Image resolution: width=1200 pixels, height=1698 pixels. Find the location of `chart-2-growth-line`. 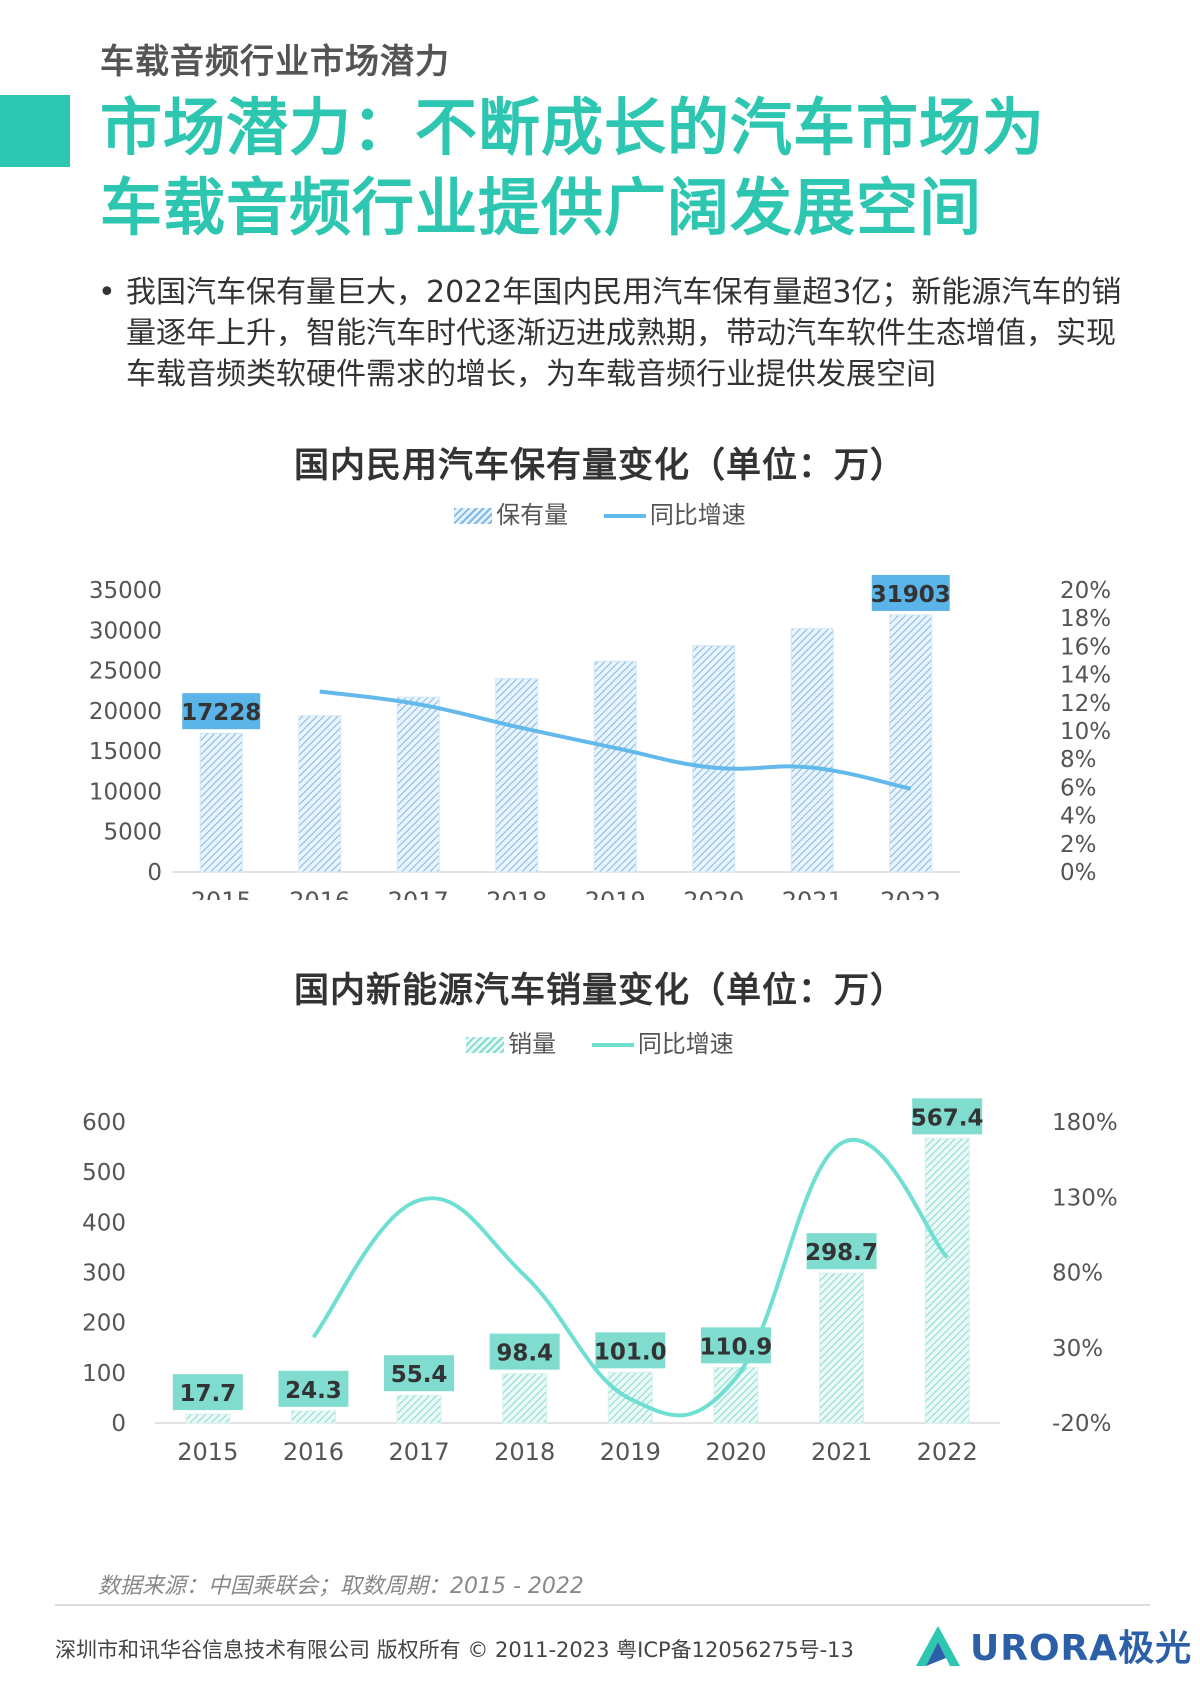

chart-2-growth-line is located at coordinates (630, 1278).